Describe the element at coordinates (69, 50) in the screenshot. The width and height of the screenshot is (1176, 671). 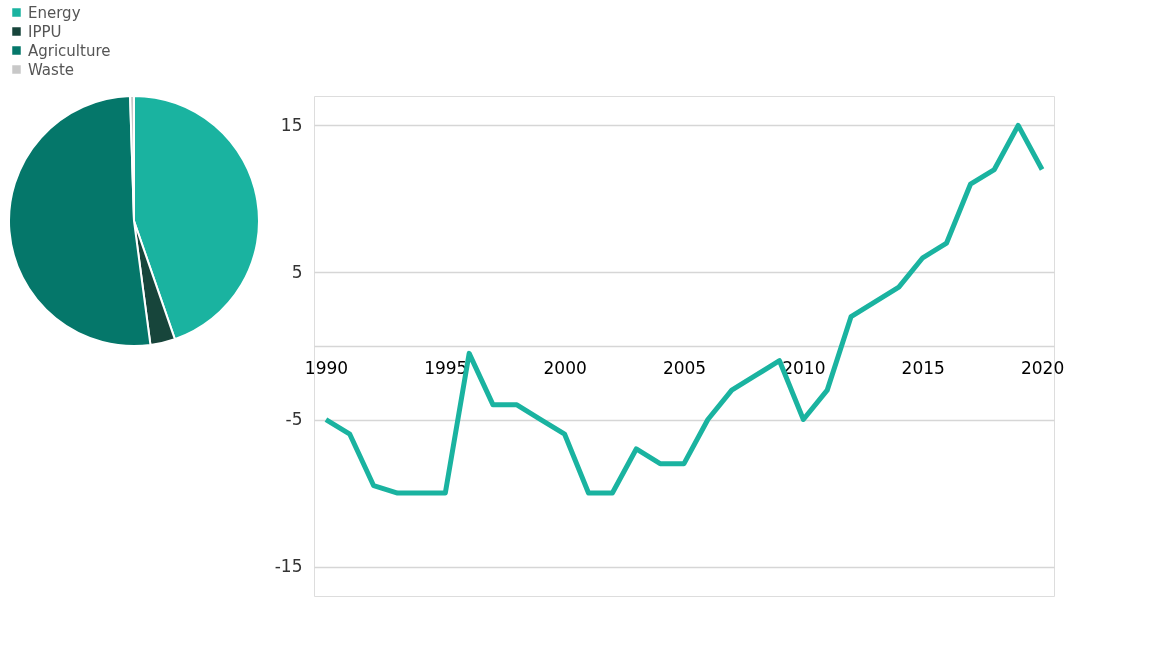
I see `legend-label: Agriculture` at that location.